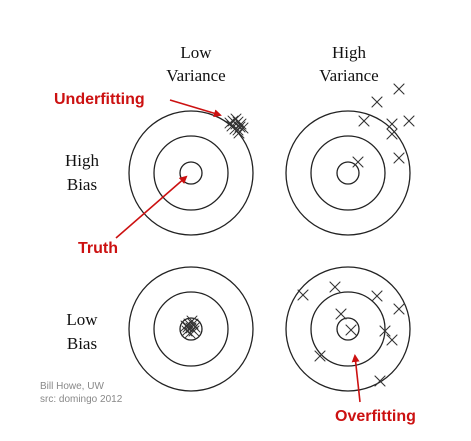  Describe the element at coordinates (195, 108) in the screenshot. I see `underfitting-arrow` at that location.